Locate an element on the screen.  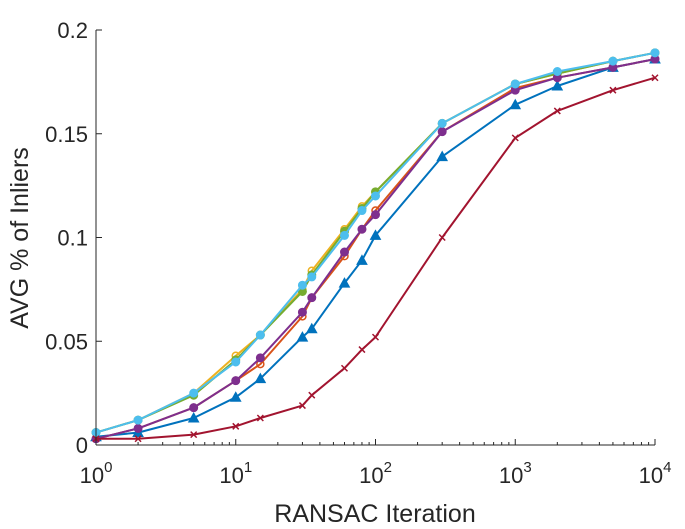
y-tick-label: 0.1 is located at coordinates (72, 238).